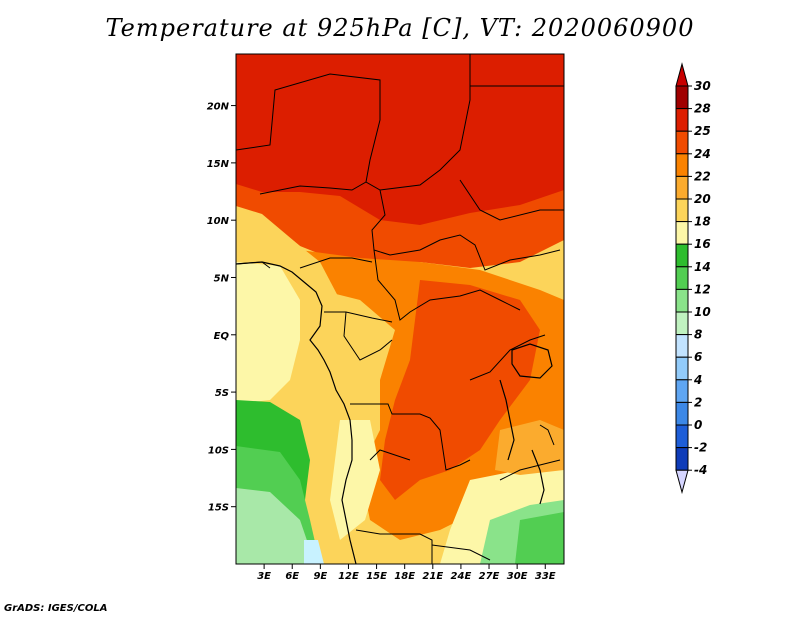 Image resolution: width=800 pixels, height=618 pixels. What do you see at coordinates (376, 576) in the screenshot?
I see `lon-label: 15E` at bounding box center [376, 576].